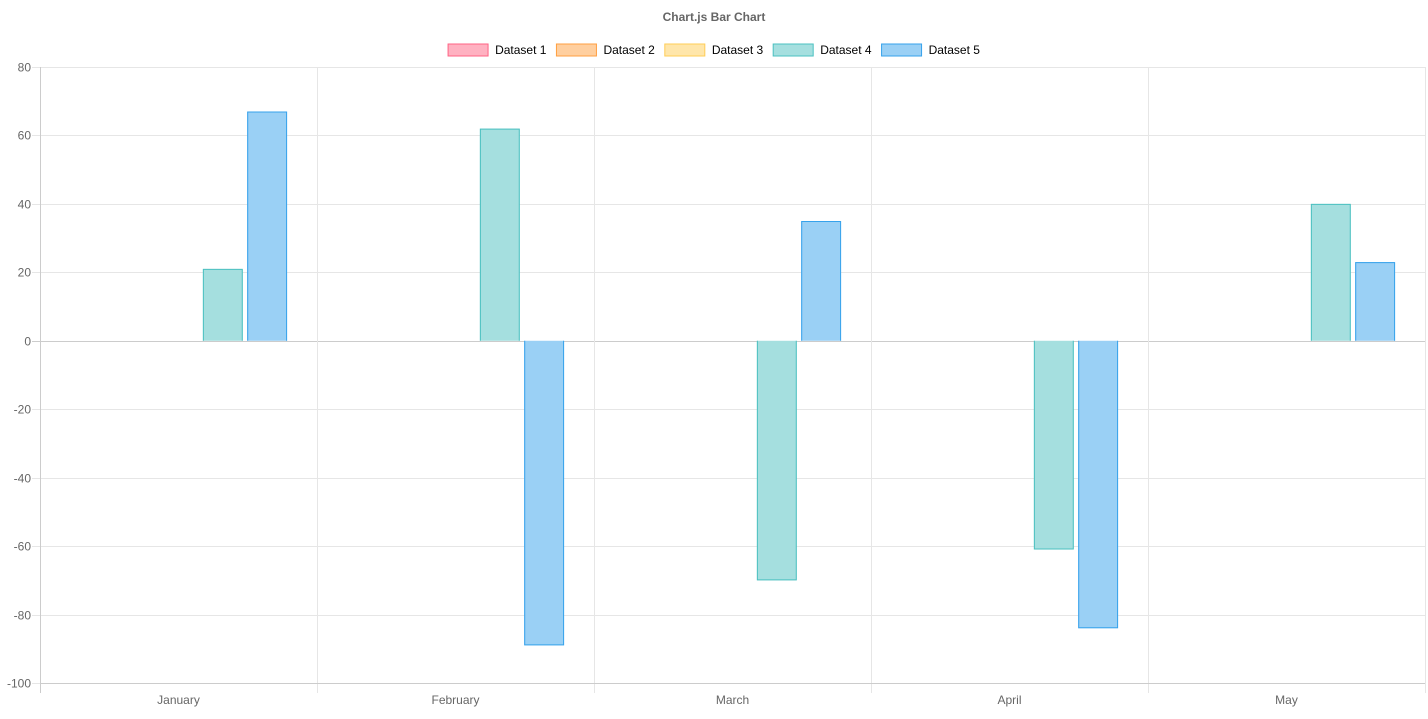 Image resolution: width=1428 pixels, height=719 pixels. What do you see at coordinates (732, 700) in the screenshot?
I see `x-tick-label: March` at bounding box center [732, 700].